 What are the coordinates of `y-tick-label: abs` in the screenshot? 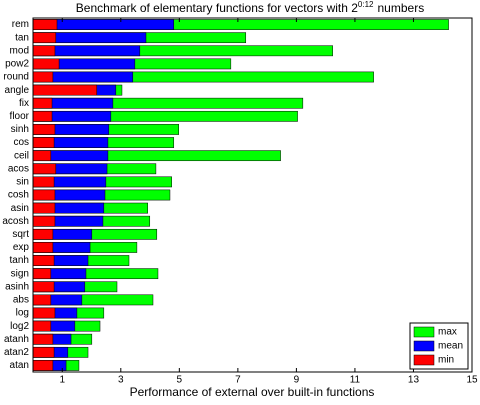 It's located at (21, 300).